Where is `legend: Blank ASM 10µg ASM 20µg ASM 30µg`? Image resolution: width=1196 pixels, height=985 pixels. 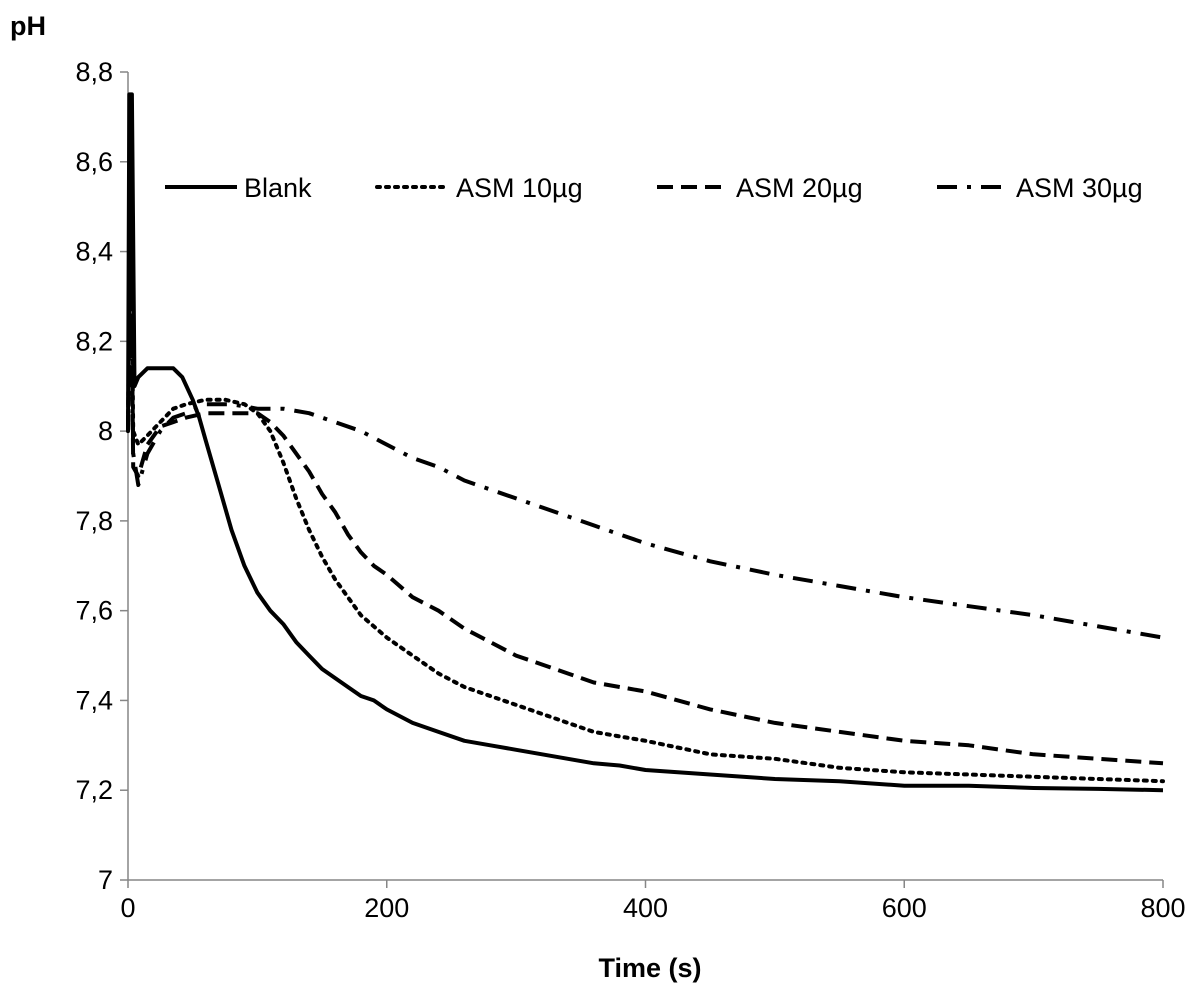 legend: Blank ASM 10µg ASM 20µg ASM 30µg is located at coordinates (654, 188).